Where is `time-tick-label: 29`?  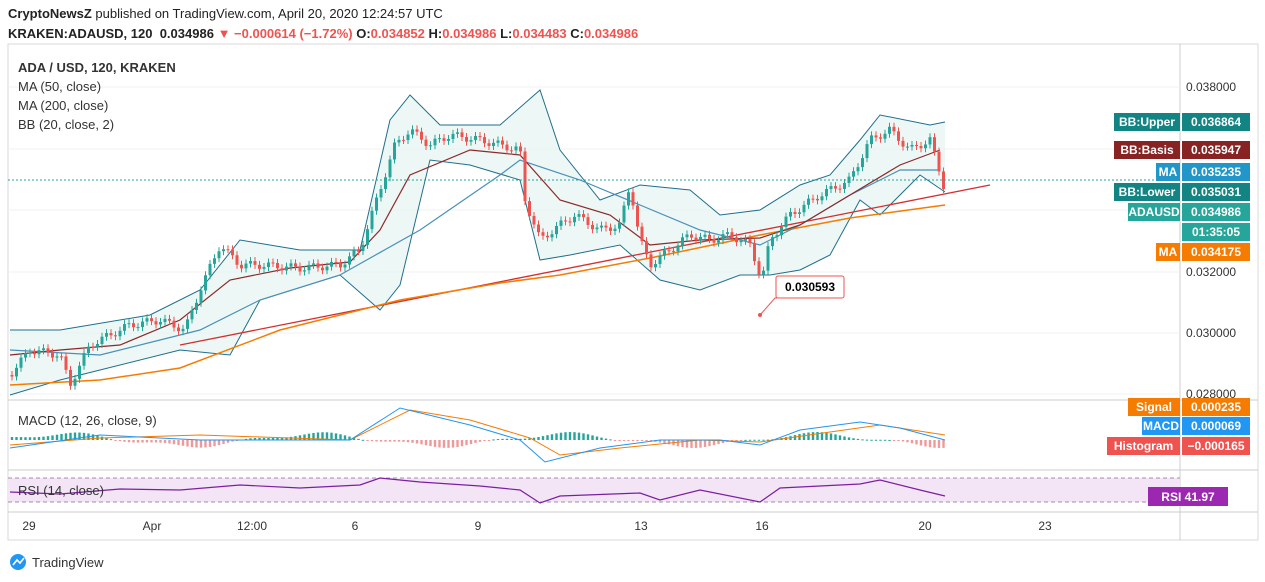 time-tick-label: 29 is located at coordinates (29, 526).